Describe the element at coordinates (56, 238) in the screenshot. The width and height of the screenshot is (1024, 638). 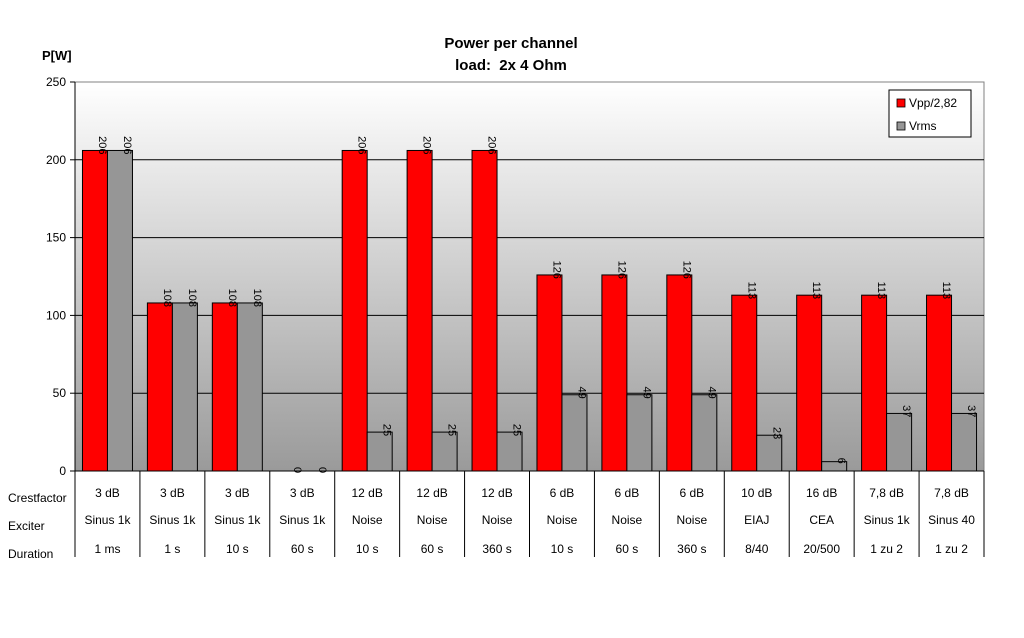
I see `y-tick-label: 150` at that location.